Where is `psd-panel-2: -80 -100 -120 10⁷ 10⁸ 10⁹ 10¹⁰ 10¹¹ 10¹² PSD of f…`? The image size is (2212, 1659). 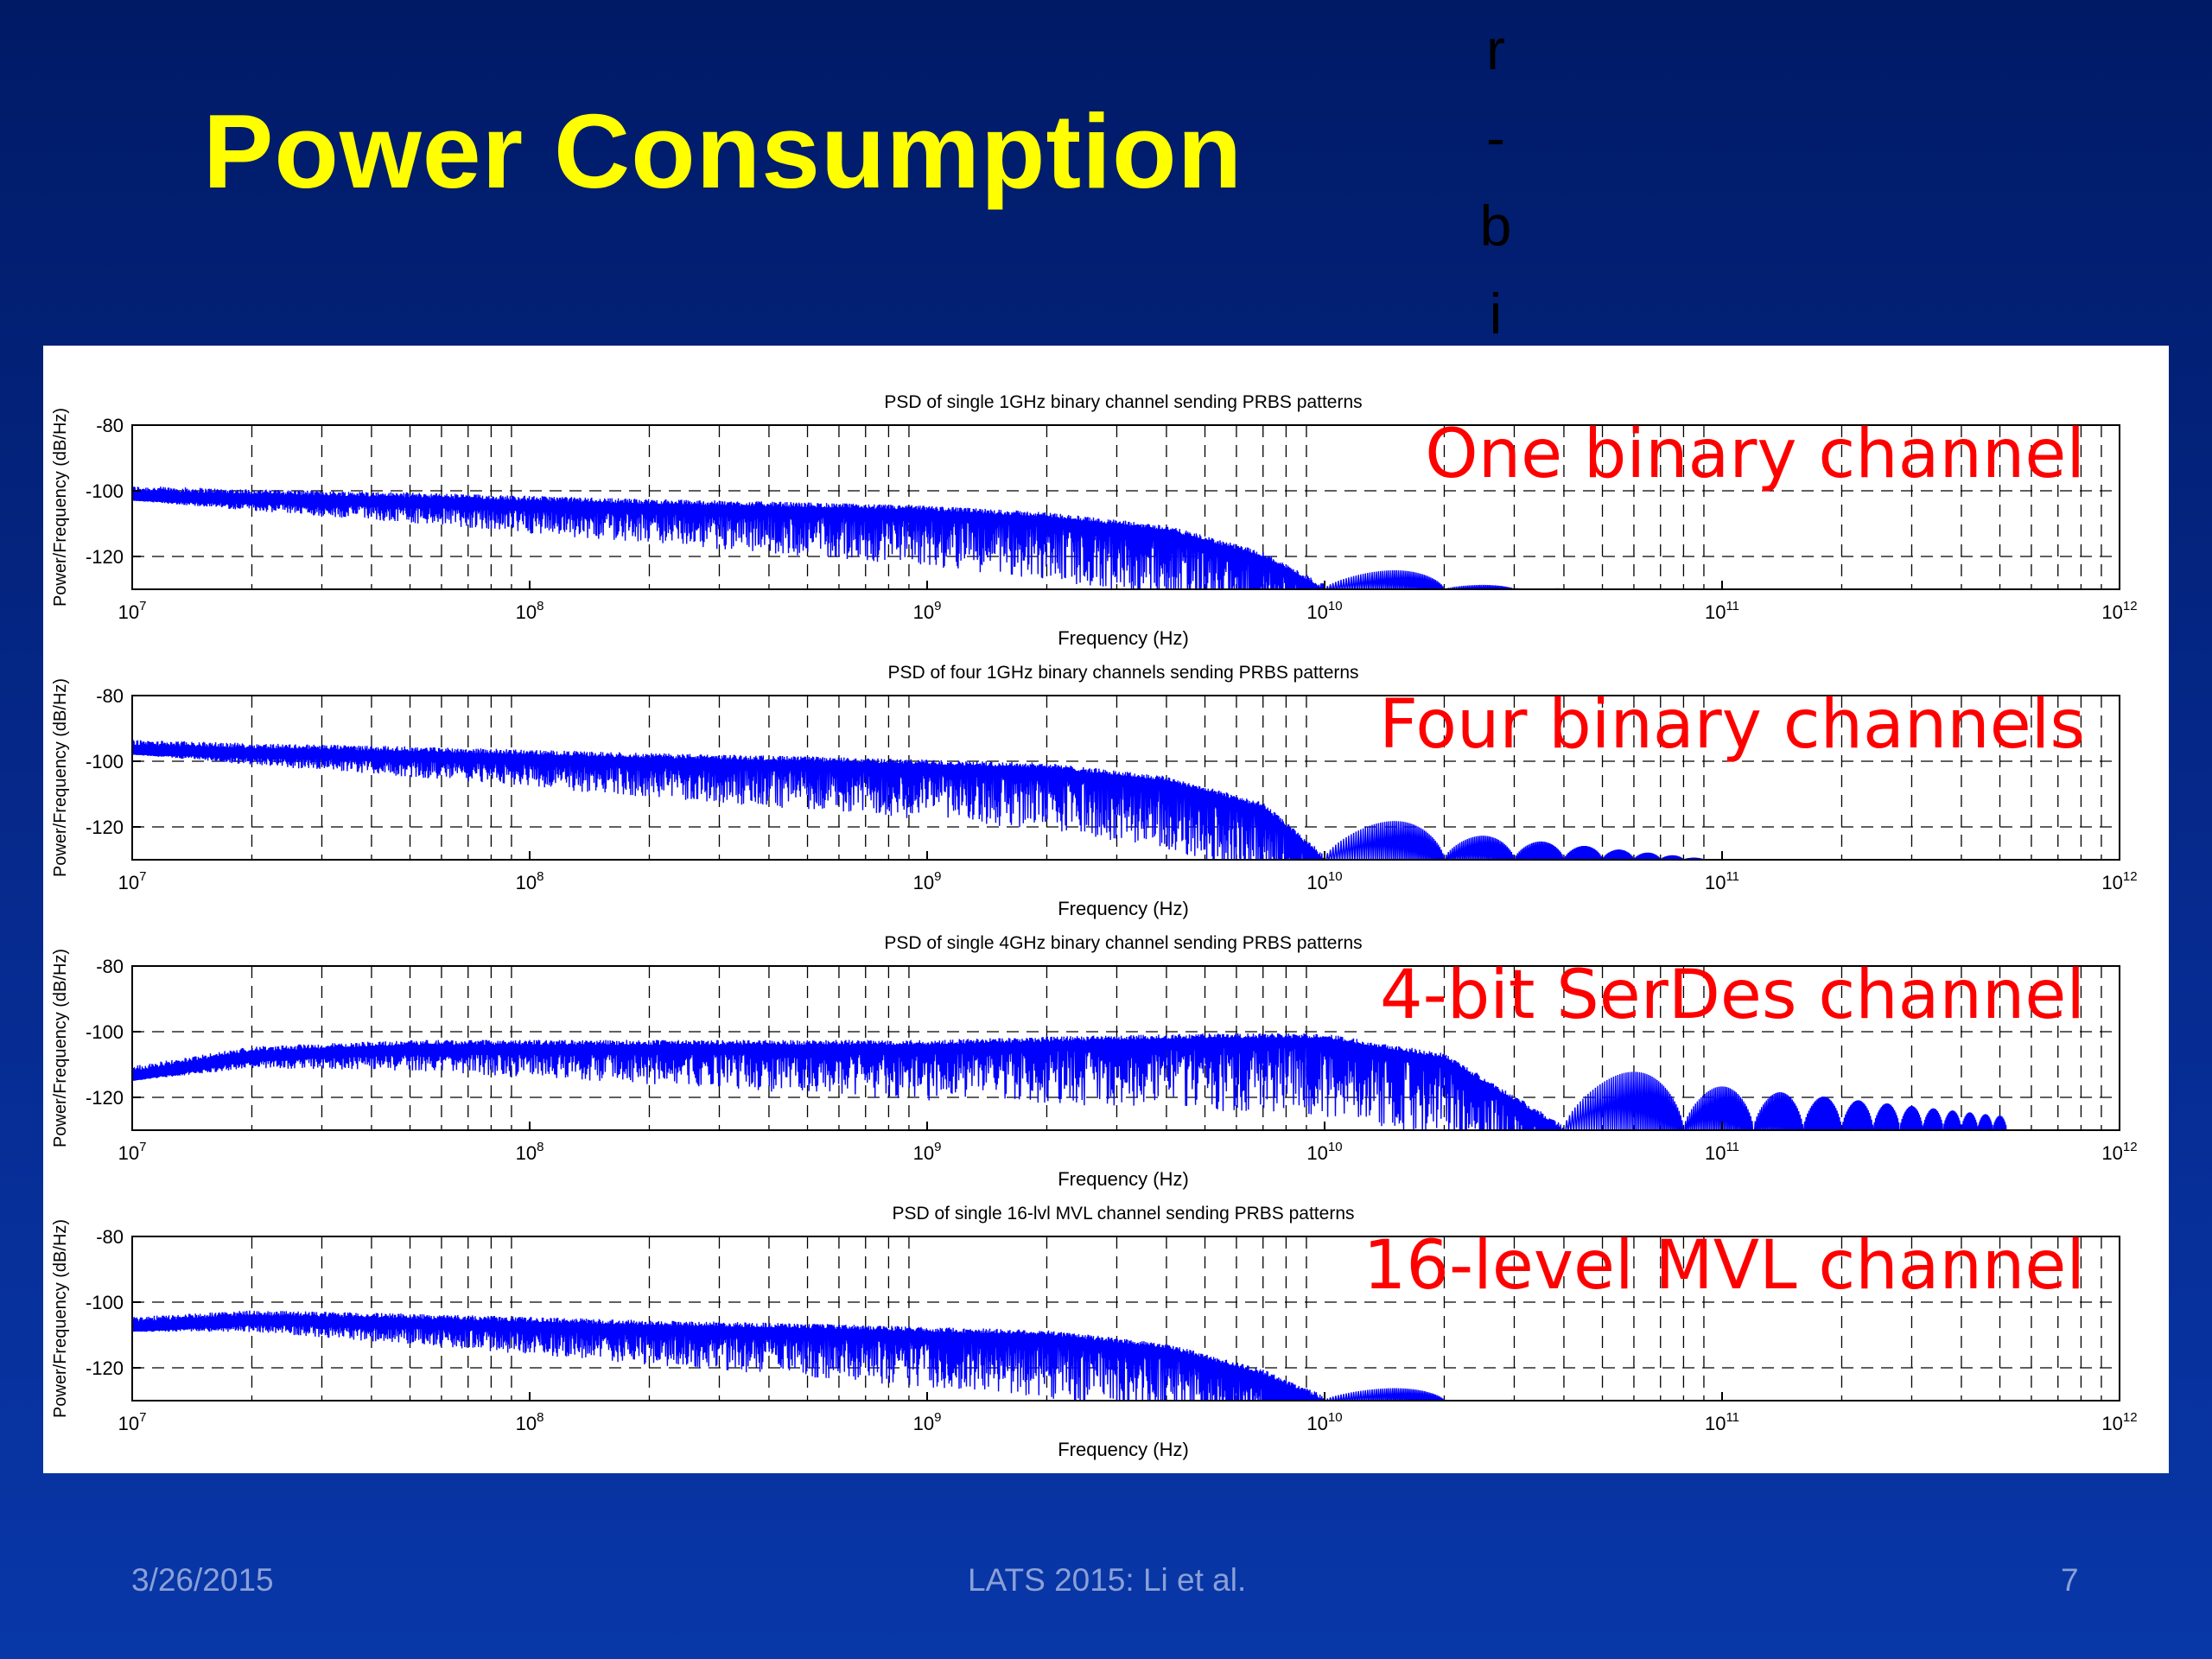 psd-panel-2: -80 -100 -120 10⁷ 10⁸ 10⁹ 10¹⁰ 10¹¹ 10¹² PSD of f… is located at coordinates (1094, 791).